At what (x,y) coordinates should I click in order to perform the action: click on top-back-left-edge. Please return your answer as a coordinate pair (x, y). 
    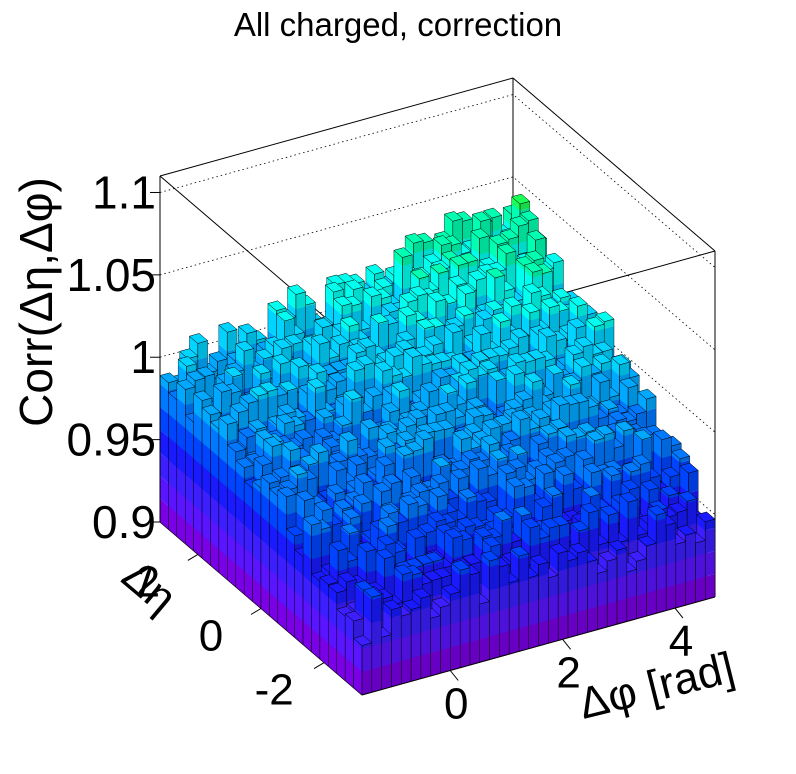
    Looking at the image, I should click on (336, 127).